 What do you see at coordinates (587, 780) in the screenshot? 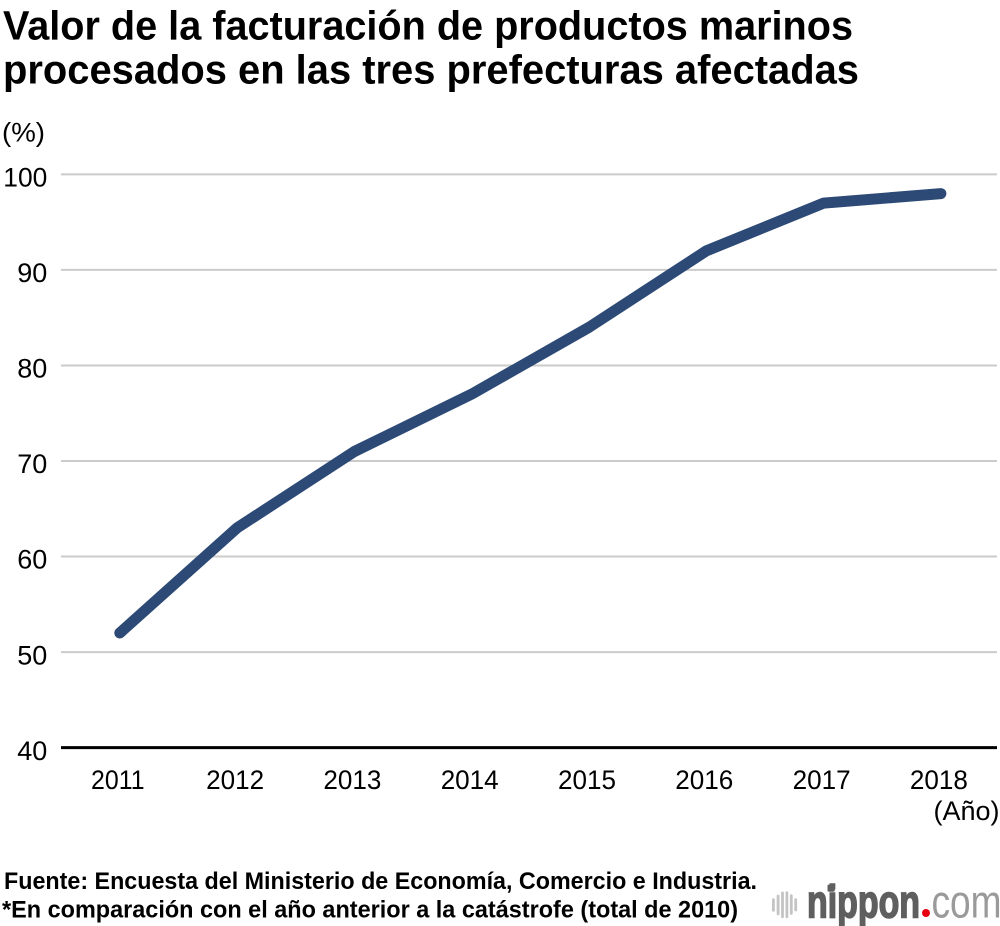
I see `svg-text: 2015` at bounding box center [587, 780].